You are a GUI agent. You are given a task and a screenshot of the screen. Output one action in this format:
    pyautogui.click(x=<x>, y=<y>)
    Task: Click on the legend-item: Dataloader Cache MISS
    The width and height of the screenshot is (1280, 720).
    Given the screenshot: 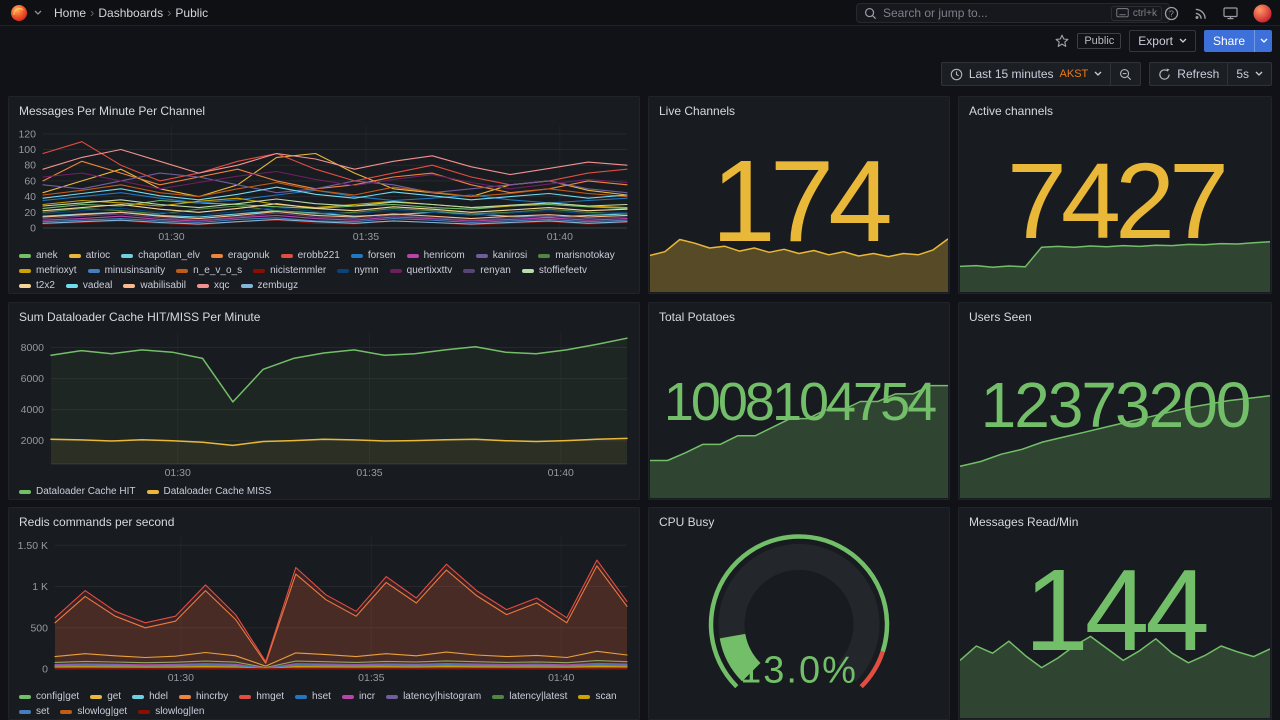 What is the action you would take?
    pyautogui.click(x=208, y=492)
    